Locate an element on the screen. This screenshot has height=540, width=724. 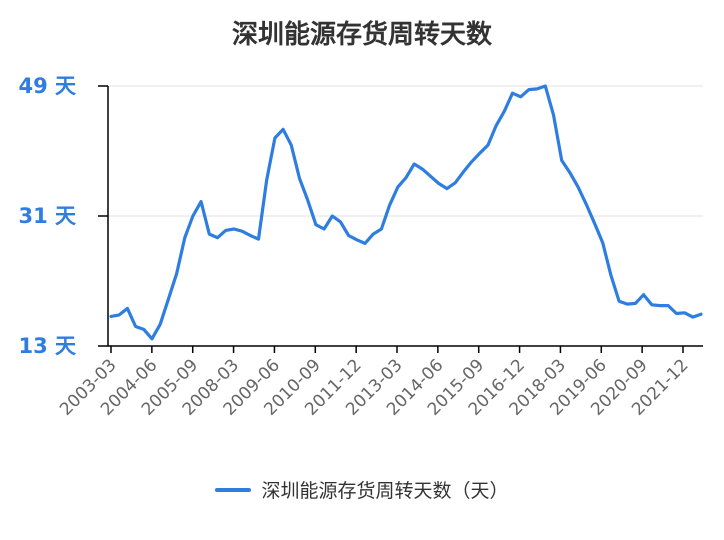
legend-label: 深圳能源存货周转天数（天） is located at coordinates (385, 491).